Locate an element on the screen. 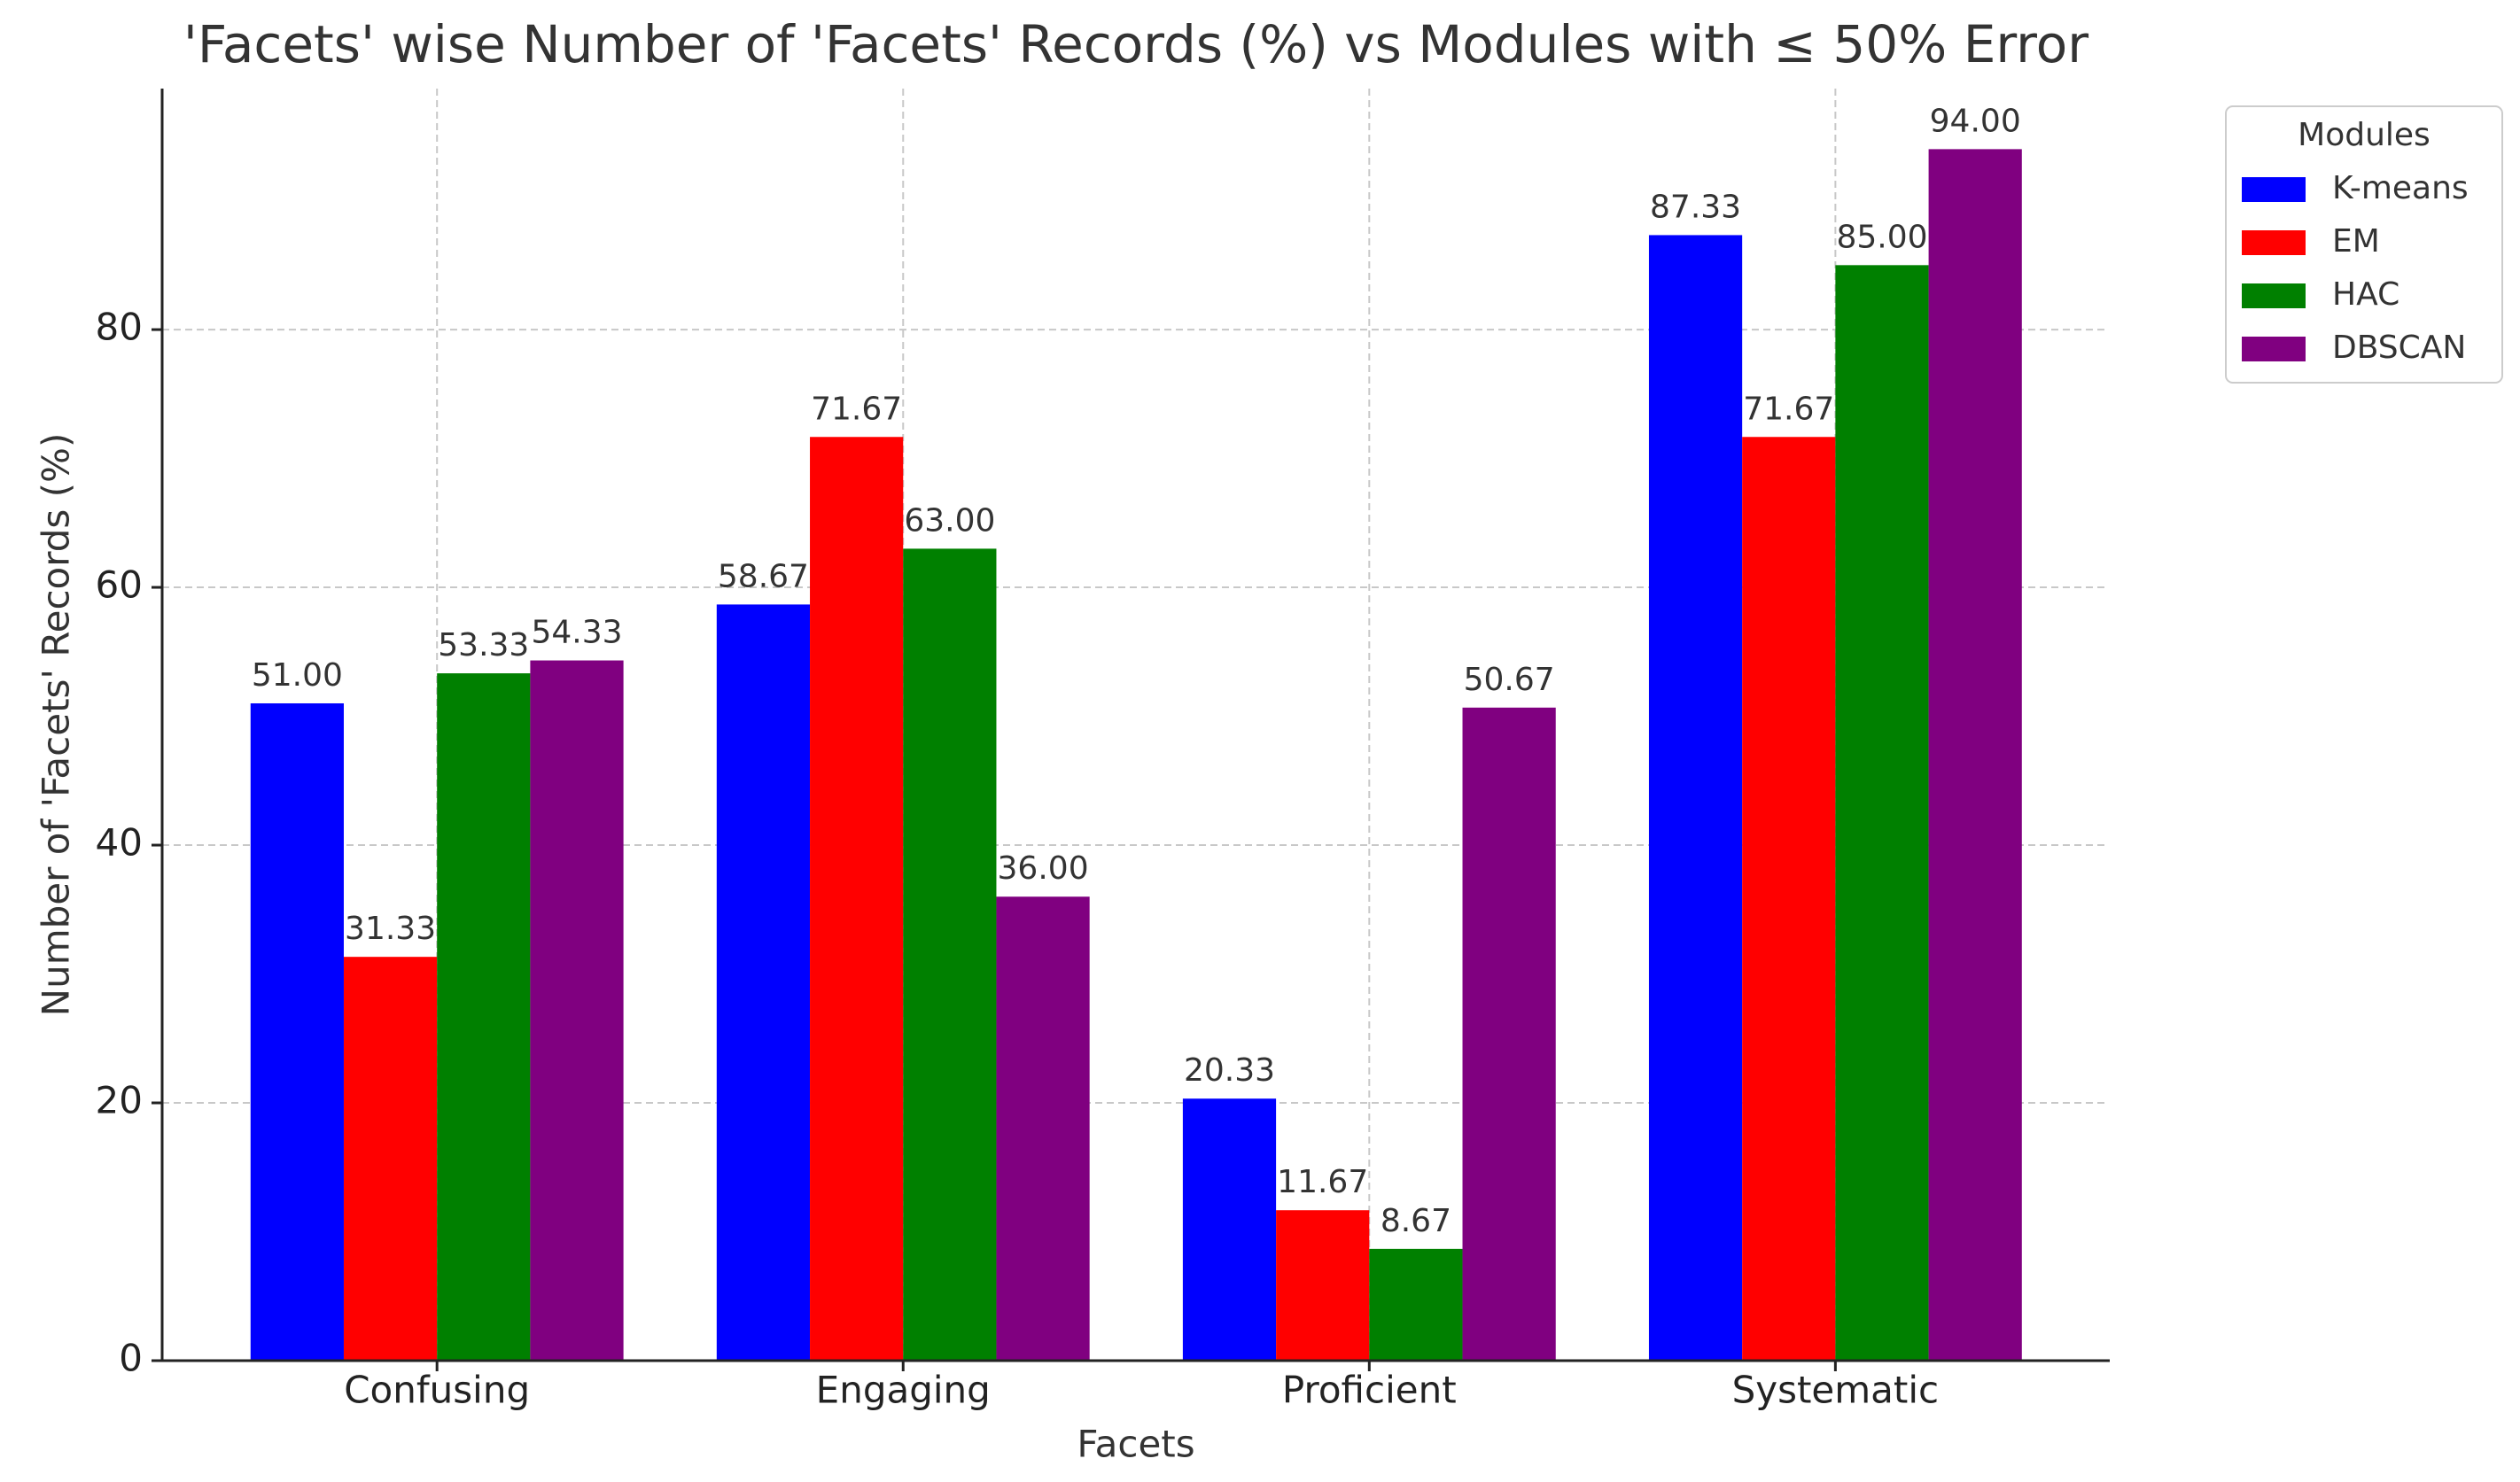 Image resolution: width=2520 pixels, height=1482 pixels. value-label: 53.33 is located at coordinates (483, 645).